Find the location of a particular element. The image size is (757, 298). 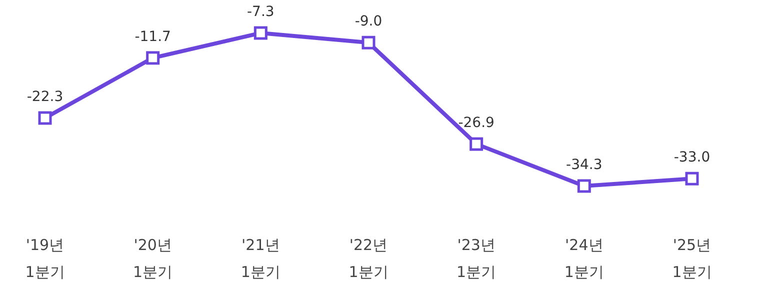

x-tick-label: '19년 1분기 is located at coordinates (45, 258).